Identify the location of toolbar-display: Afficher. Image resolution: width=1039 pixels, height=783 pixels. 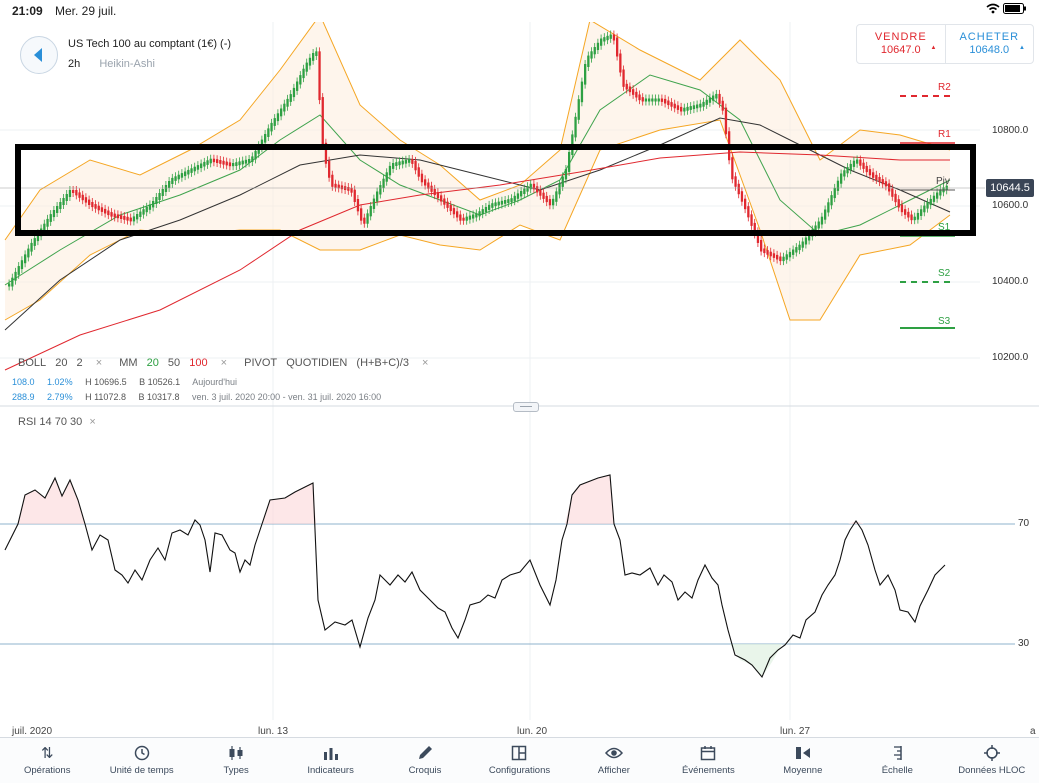
(614, 760).